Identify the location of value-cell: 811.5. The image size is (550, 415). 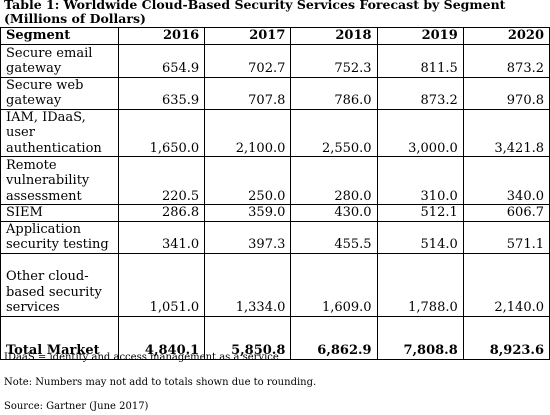
(420, 60).